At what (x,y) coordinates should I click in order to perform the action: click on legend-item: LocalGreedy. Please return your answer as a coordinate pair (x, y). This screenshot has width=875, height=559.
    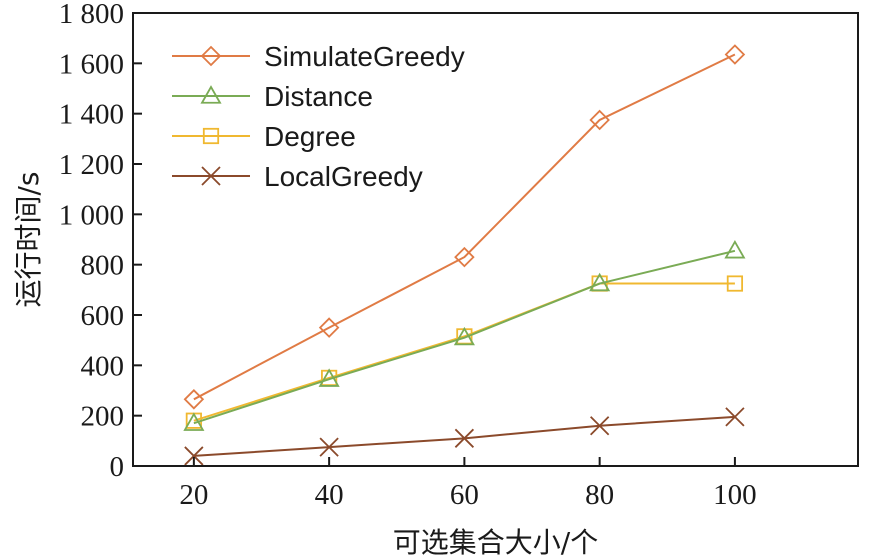
    Looking at the image, I should click on (297, 176).